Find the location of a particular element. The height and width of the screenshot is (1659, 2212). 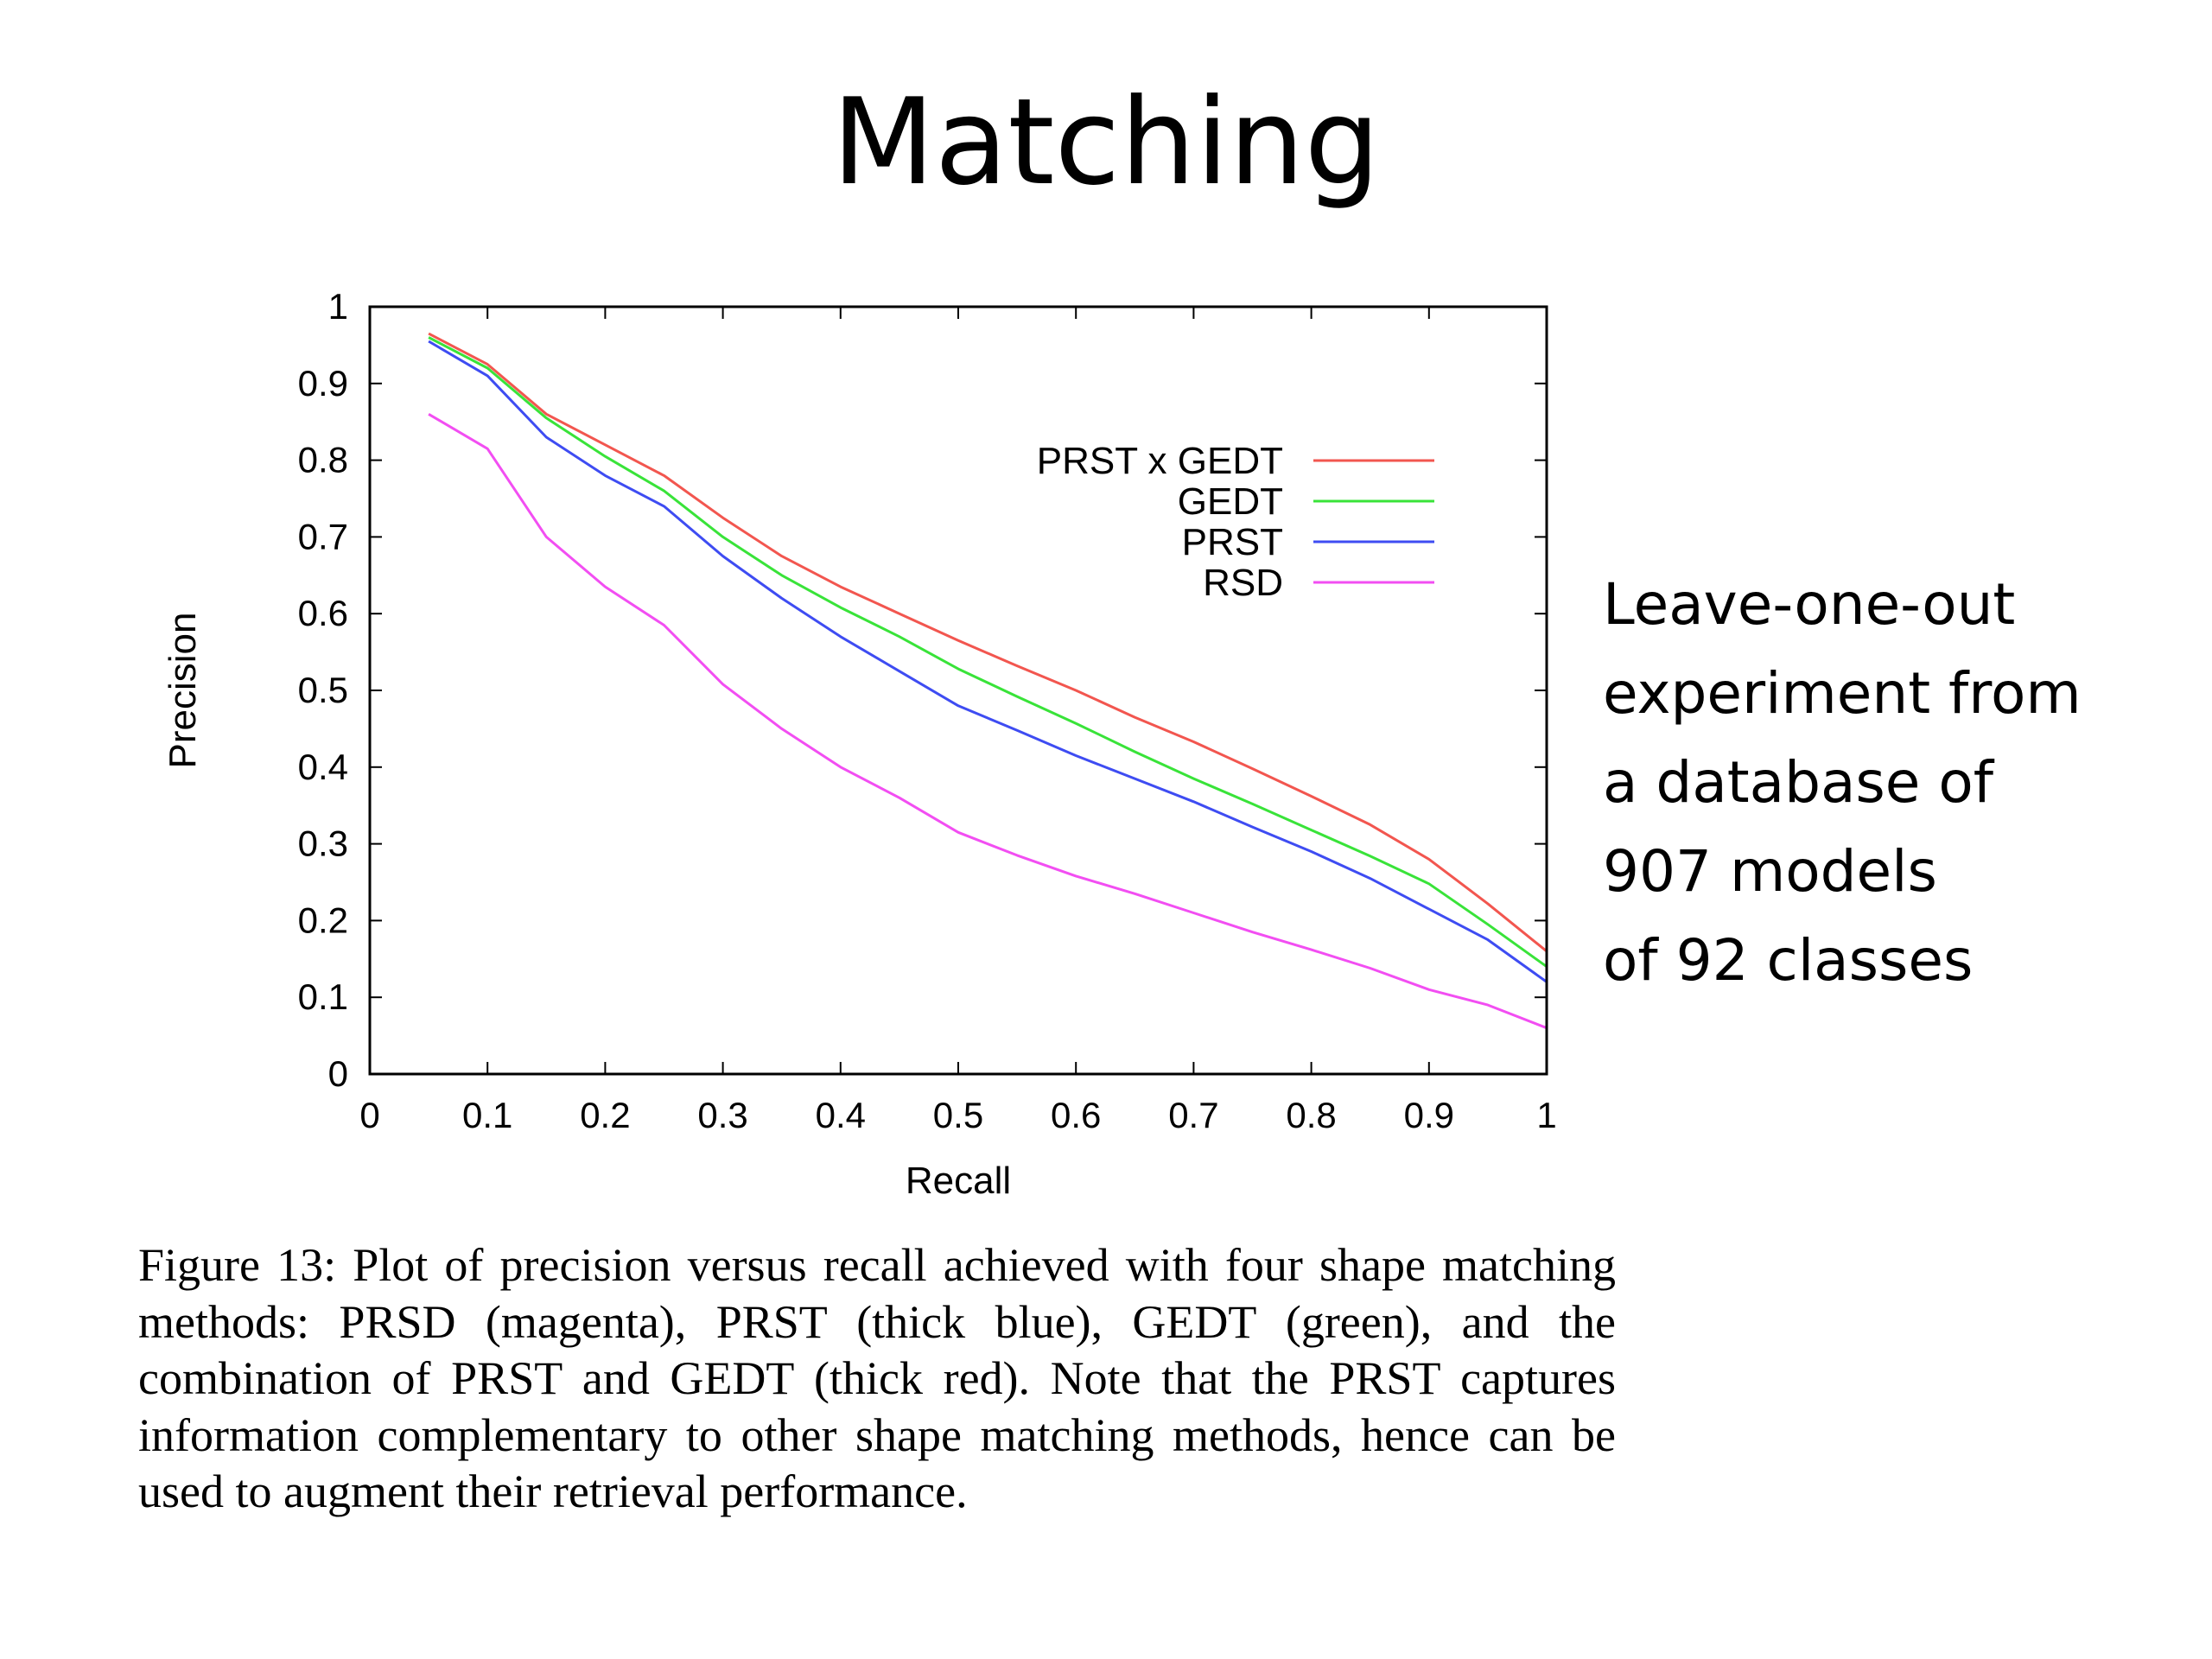

y-tick-label: 0.1 is located at coordinates (323, 996).